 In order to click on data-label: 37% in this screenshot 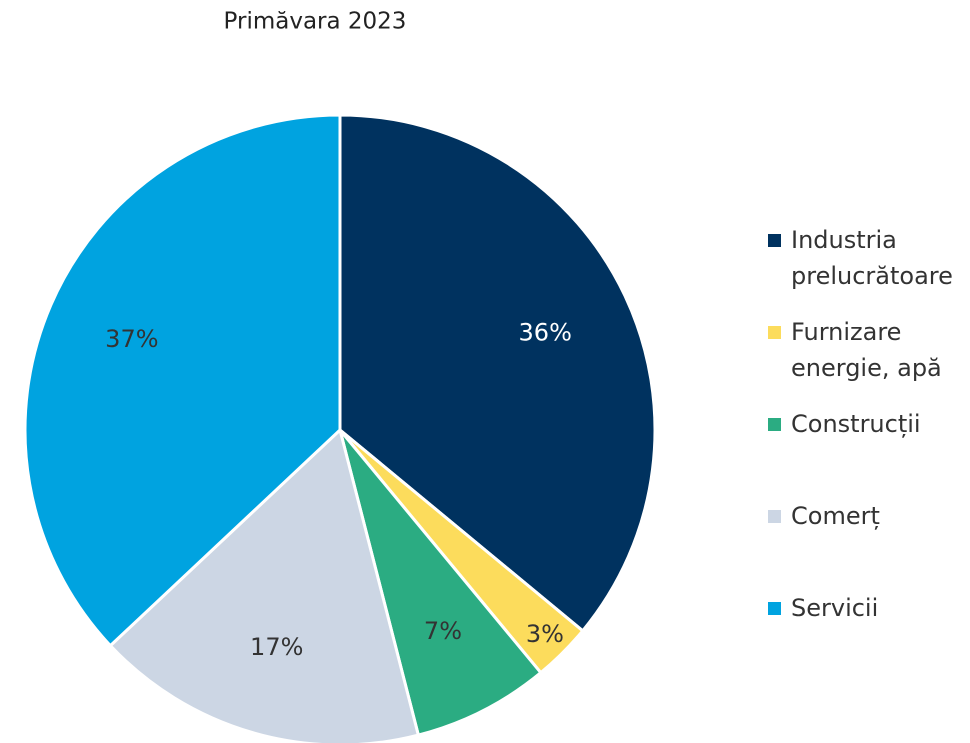, I will do `click(131, 339)`.